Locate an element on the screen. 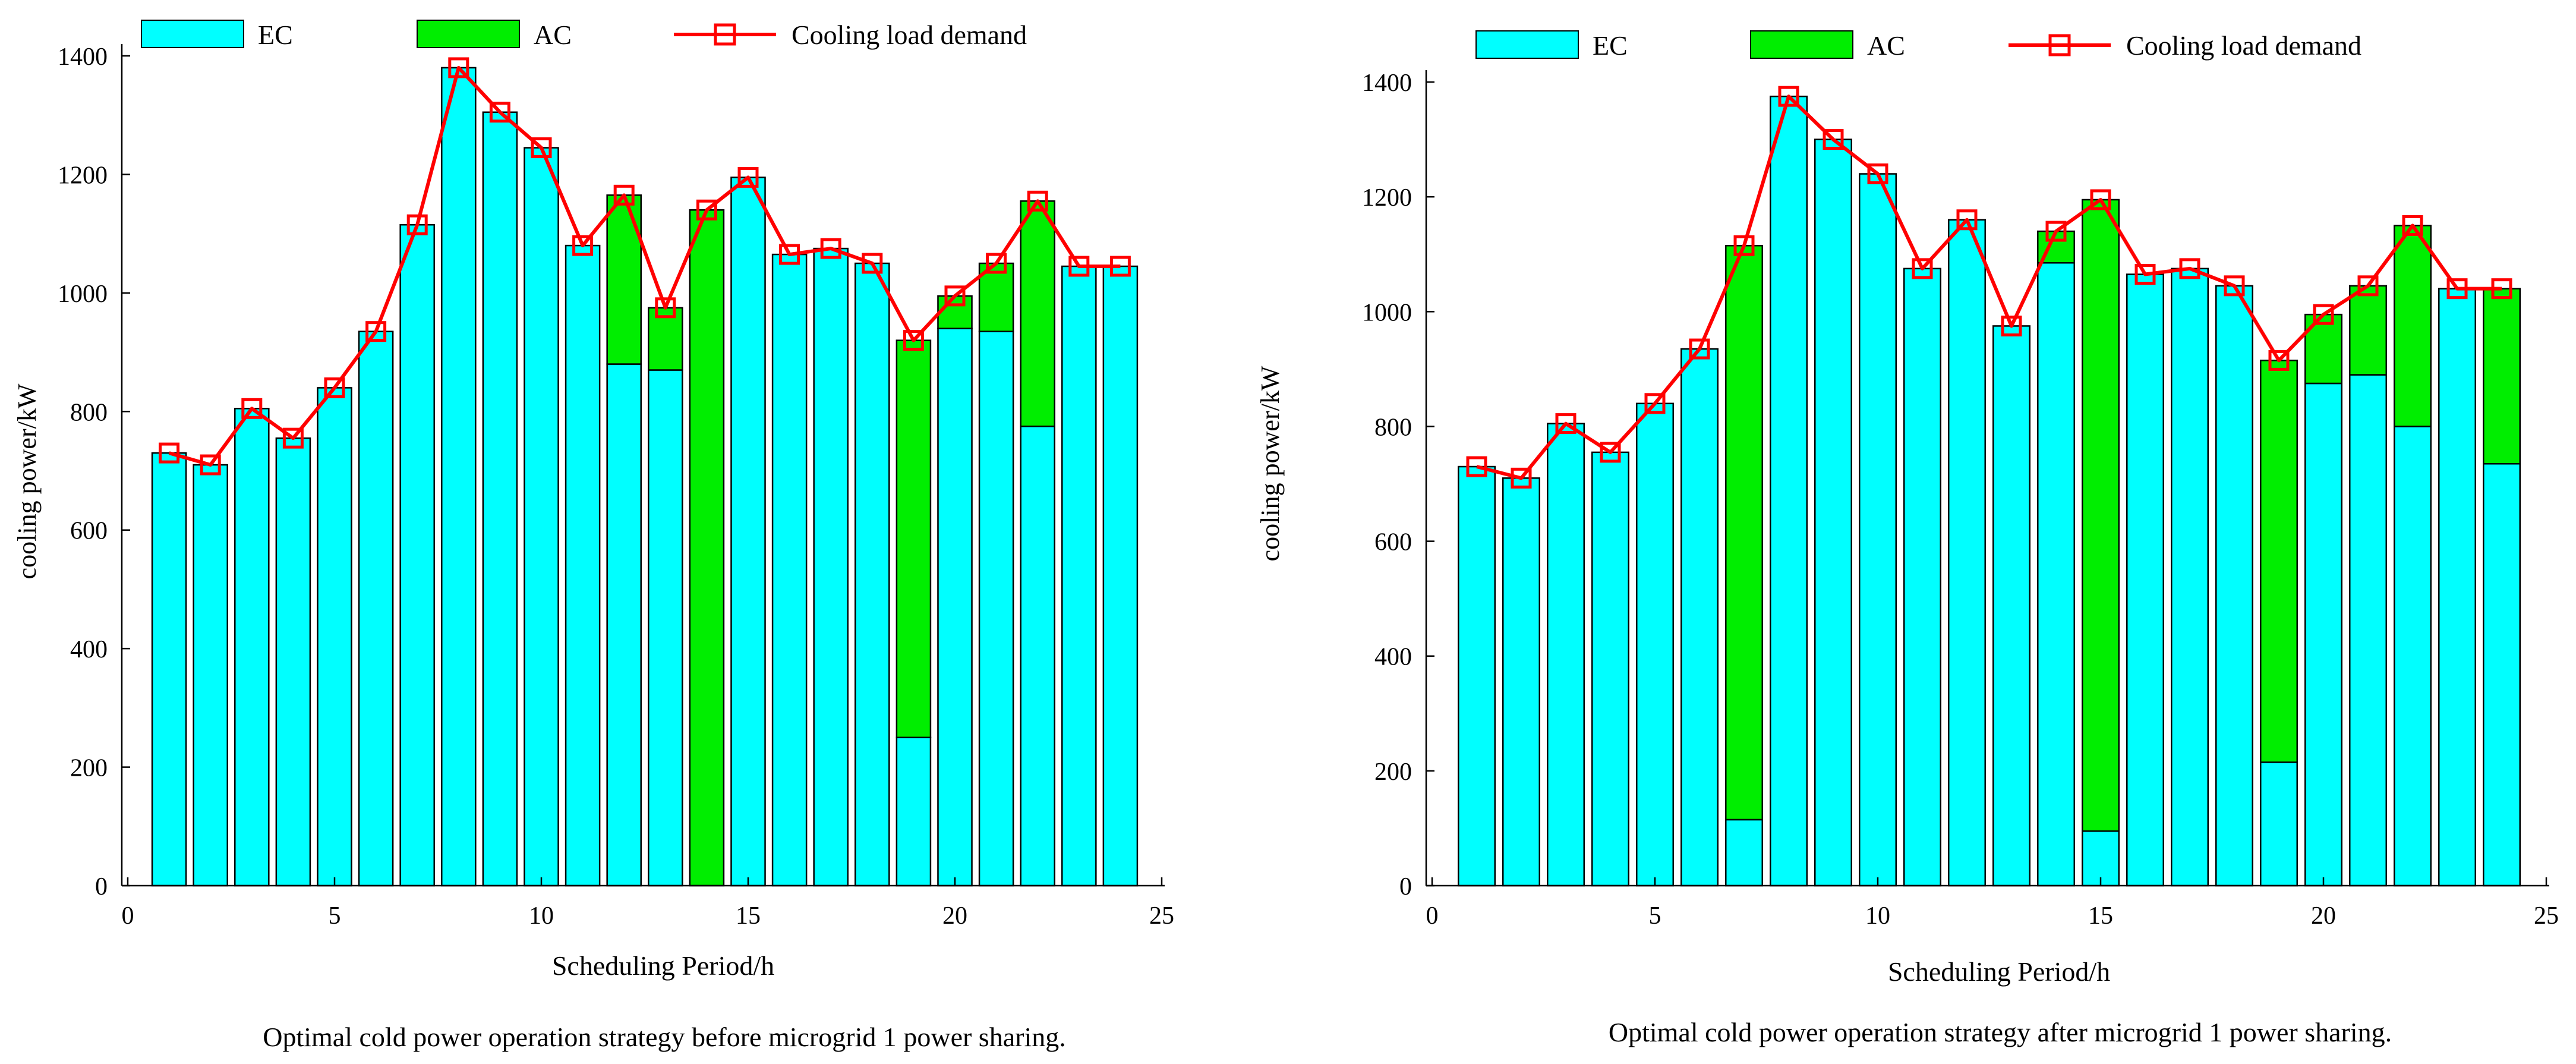 Image resolution: width=2576 pixels, height=1064 pixels. y-tick-label-before-800: 800 is located at coordinates (89, 412).